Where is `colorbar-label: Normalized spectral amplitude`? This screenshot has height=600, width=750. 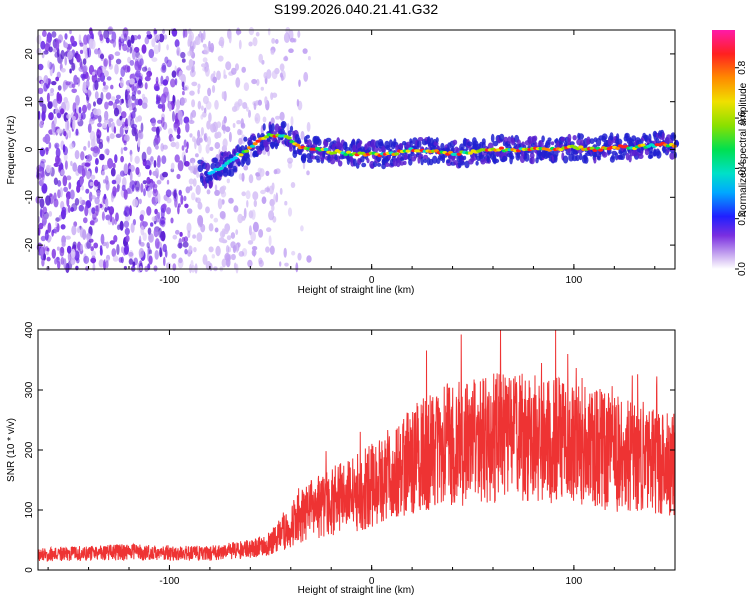 colorbar-label: Normalized spectral amplitude is located at coordinates (743, 149).